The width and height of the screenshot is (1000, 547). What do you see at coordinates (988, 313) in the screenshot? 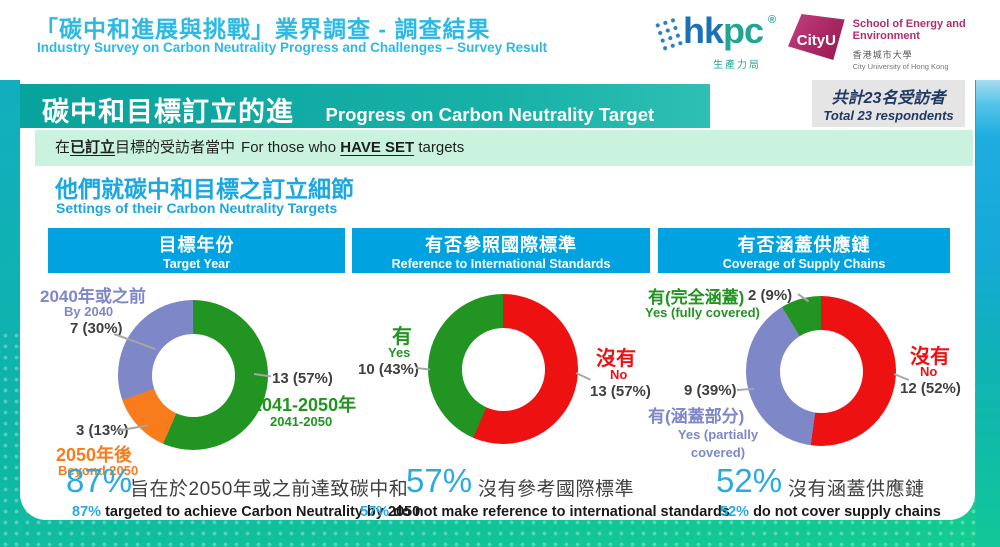
I see `right-edge-gradient-band` at bounding box center [988, 313].